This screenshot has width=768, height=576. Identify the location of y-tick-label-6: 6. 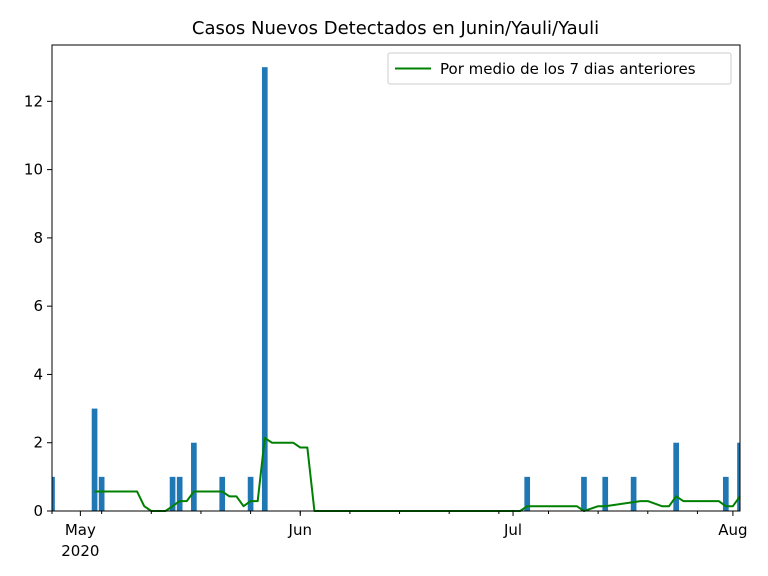
(38, 306).